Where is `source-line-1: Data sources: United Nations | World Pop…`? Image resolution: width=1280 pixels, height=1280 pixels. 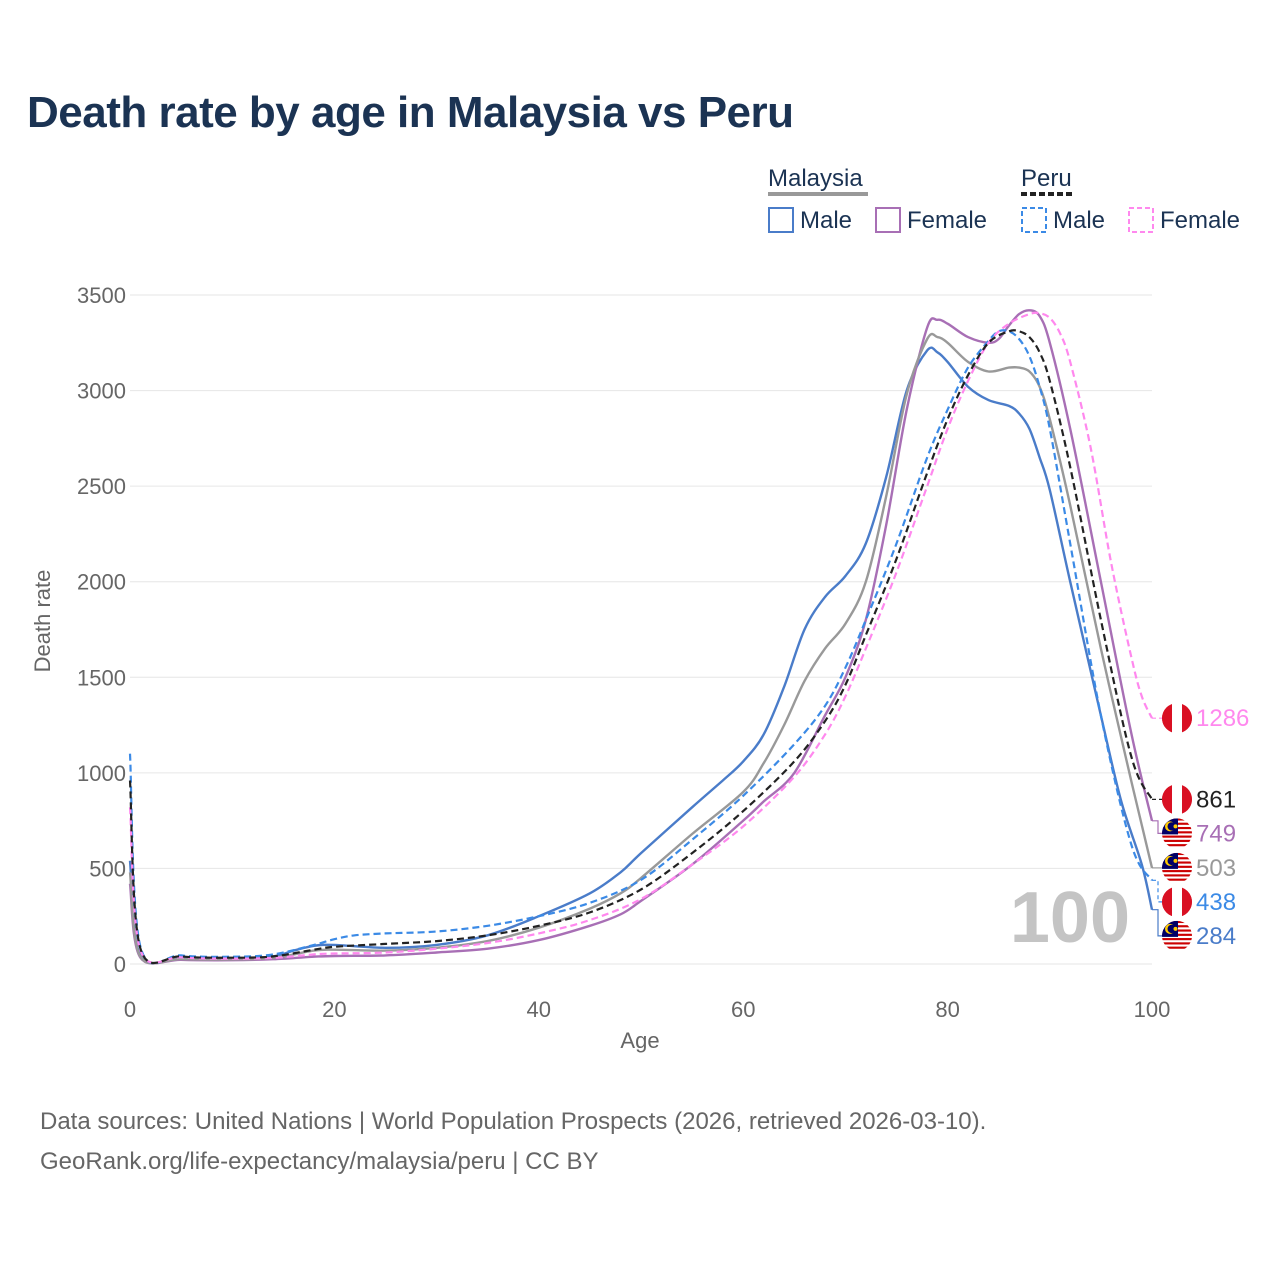
source-line-1: Data sources: United Nations | World Pop… is located at coordinates (513, 1121).